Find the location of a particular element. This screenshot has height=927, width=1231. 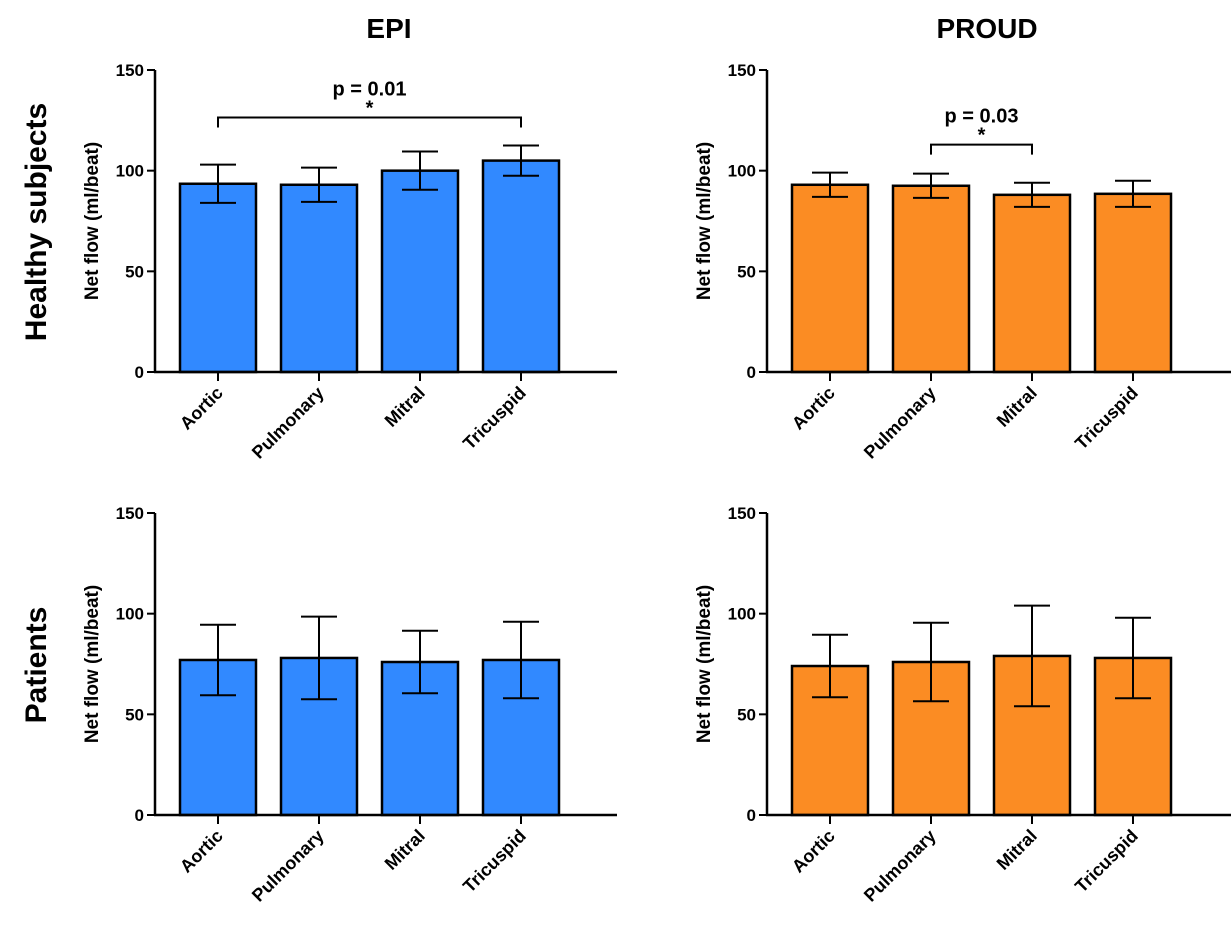

column-title-proud: PROUD is located at coordinates (986, 28).